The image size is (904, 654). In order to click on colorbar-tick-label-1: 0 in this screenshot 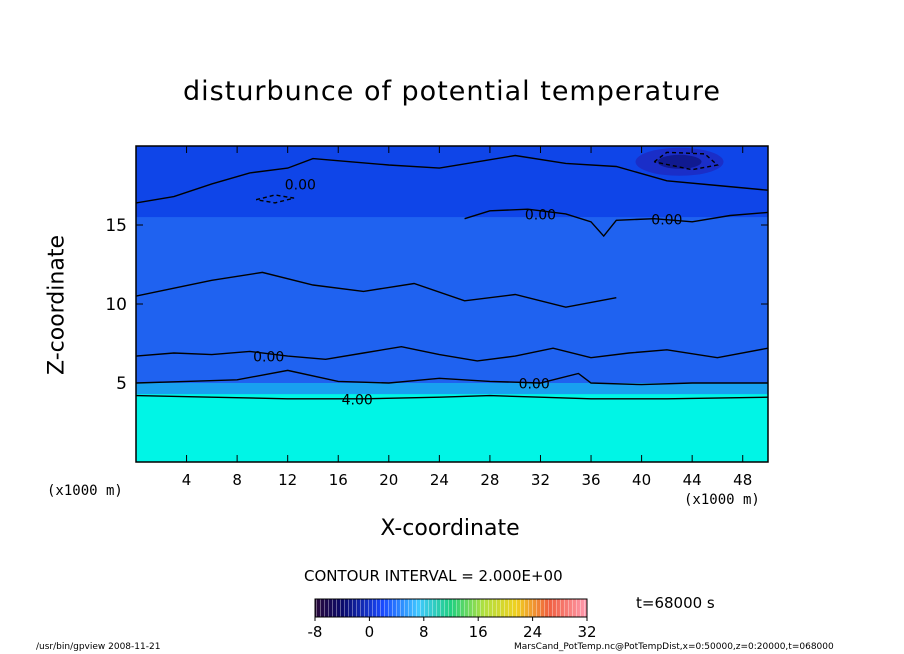, I will do `click(370, 632)`.